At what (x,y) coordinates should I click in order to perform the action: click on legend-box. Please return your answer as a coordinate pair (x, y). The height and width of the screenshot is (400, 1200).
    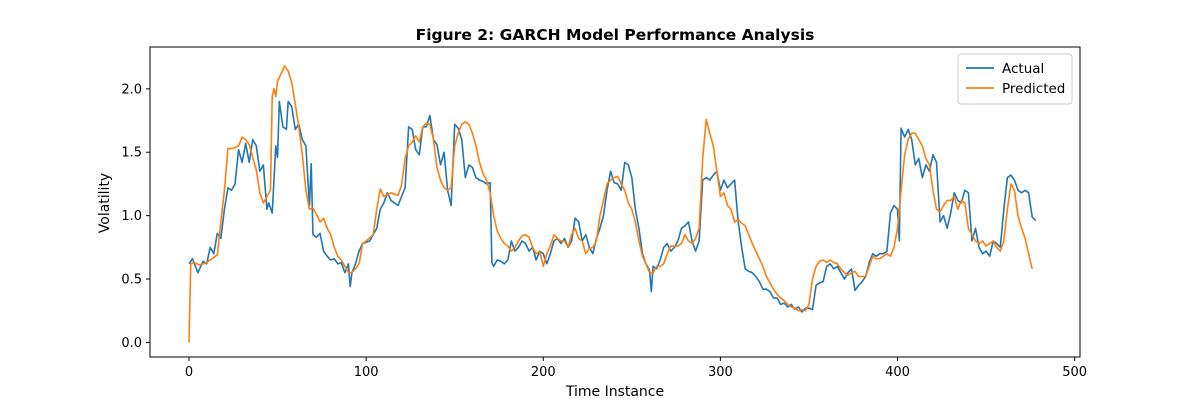
    Looking at the image, I should click on (1015, 79).